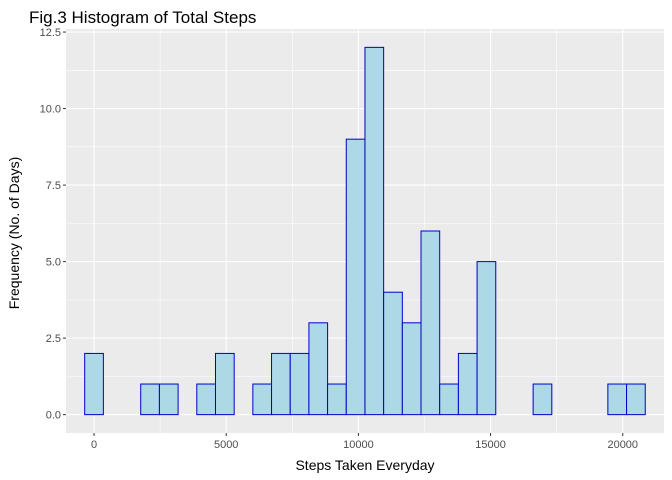 Image resolution: width=672 pixels, height=480 pixels. What do you see at coordinates (490, 445) in the screenshot?
I see `x-tick-label: 15000` at bounding box center [490, 445].